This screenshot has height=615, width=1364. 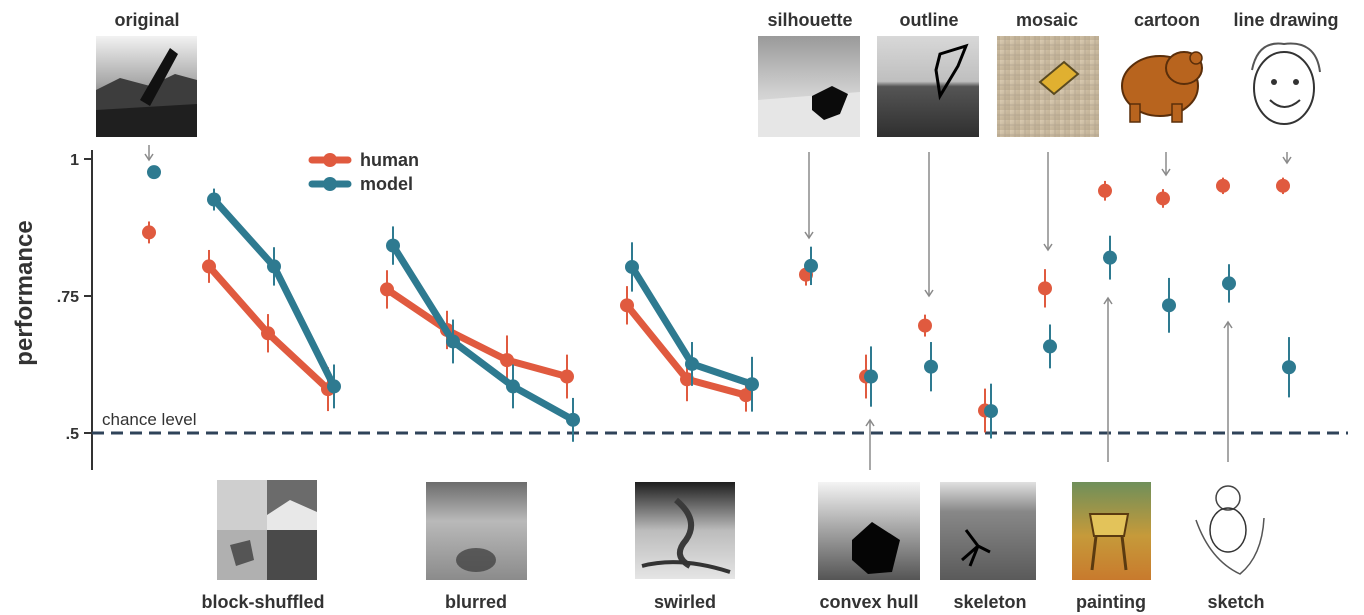 I want to click on legend-human: human, so click(x=363, y=160).